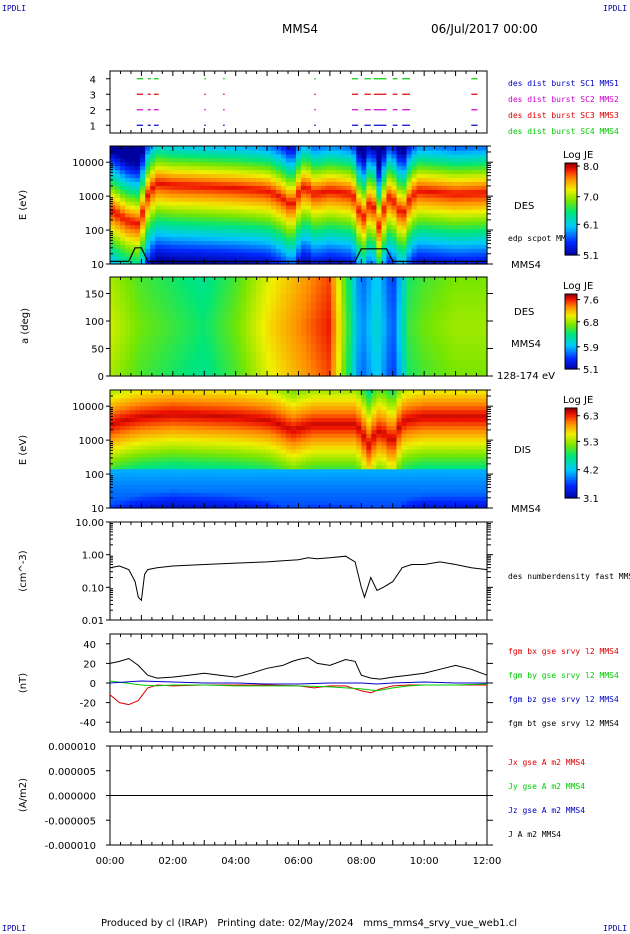 The height and width of the screenshot is (934, 630). I want to click on des-energy-ytick-label: 10000, so click(88, 163).